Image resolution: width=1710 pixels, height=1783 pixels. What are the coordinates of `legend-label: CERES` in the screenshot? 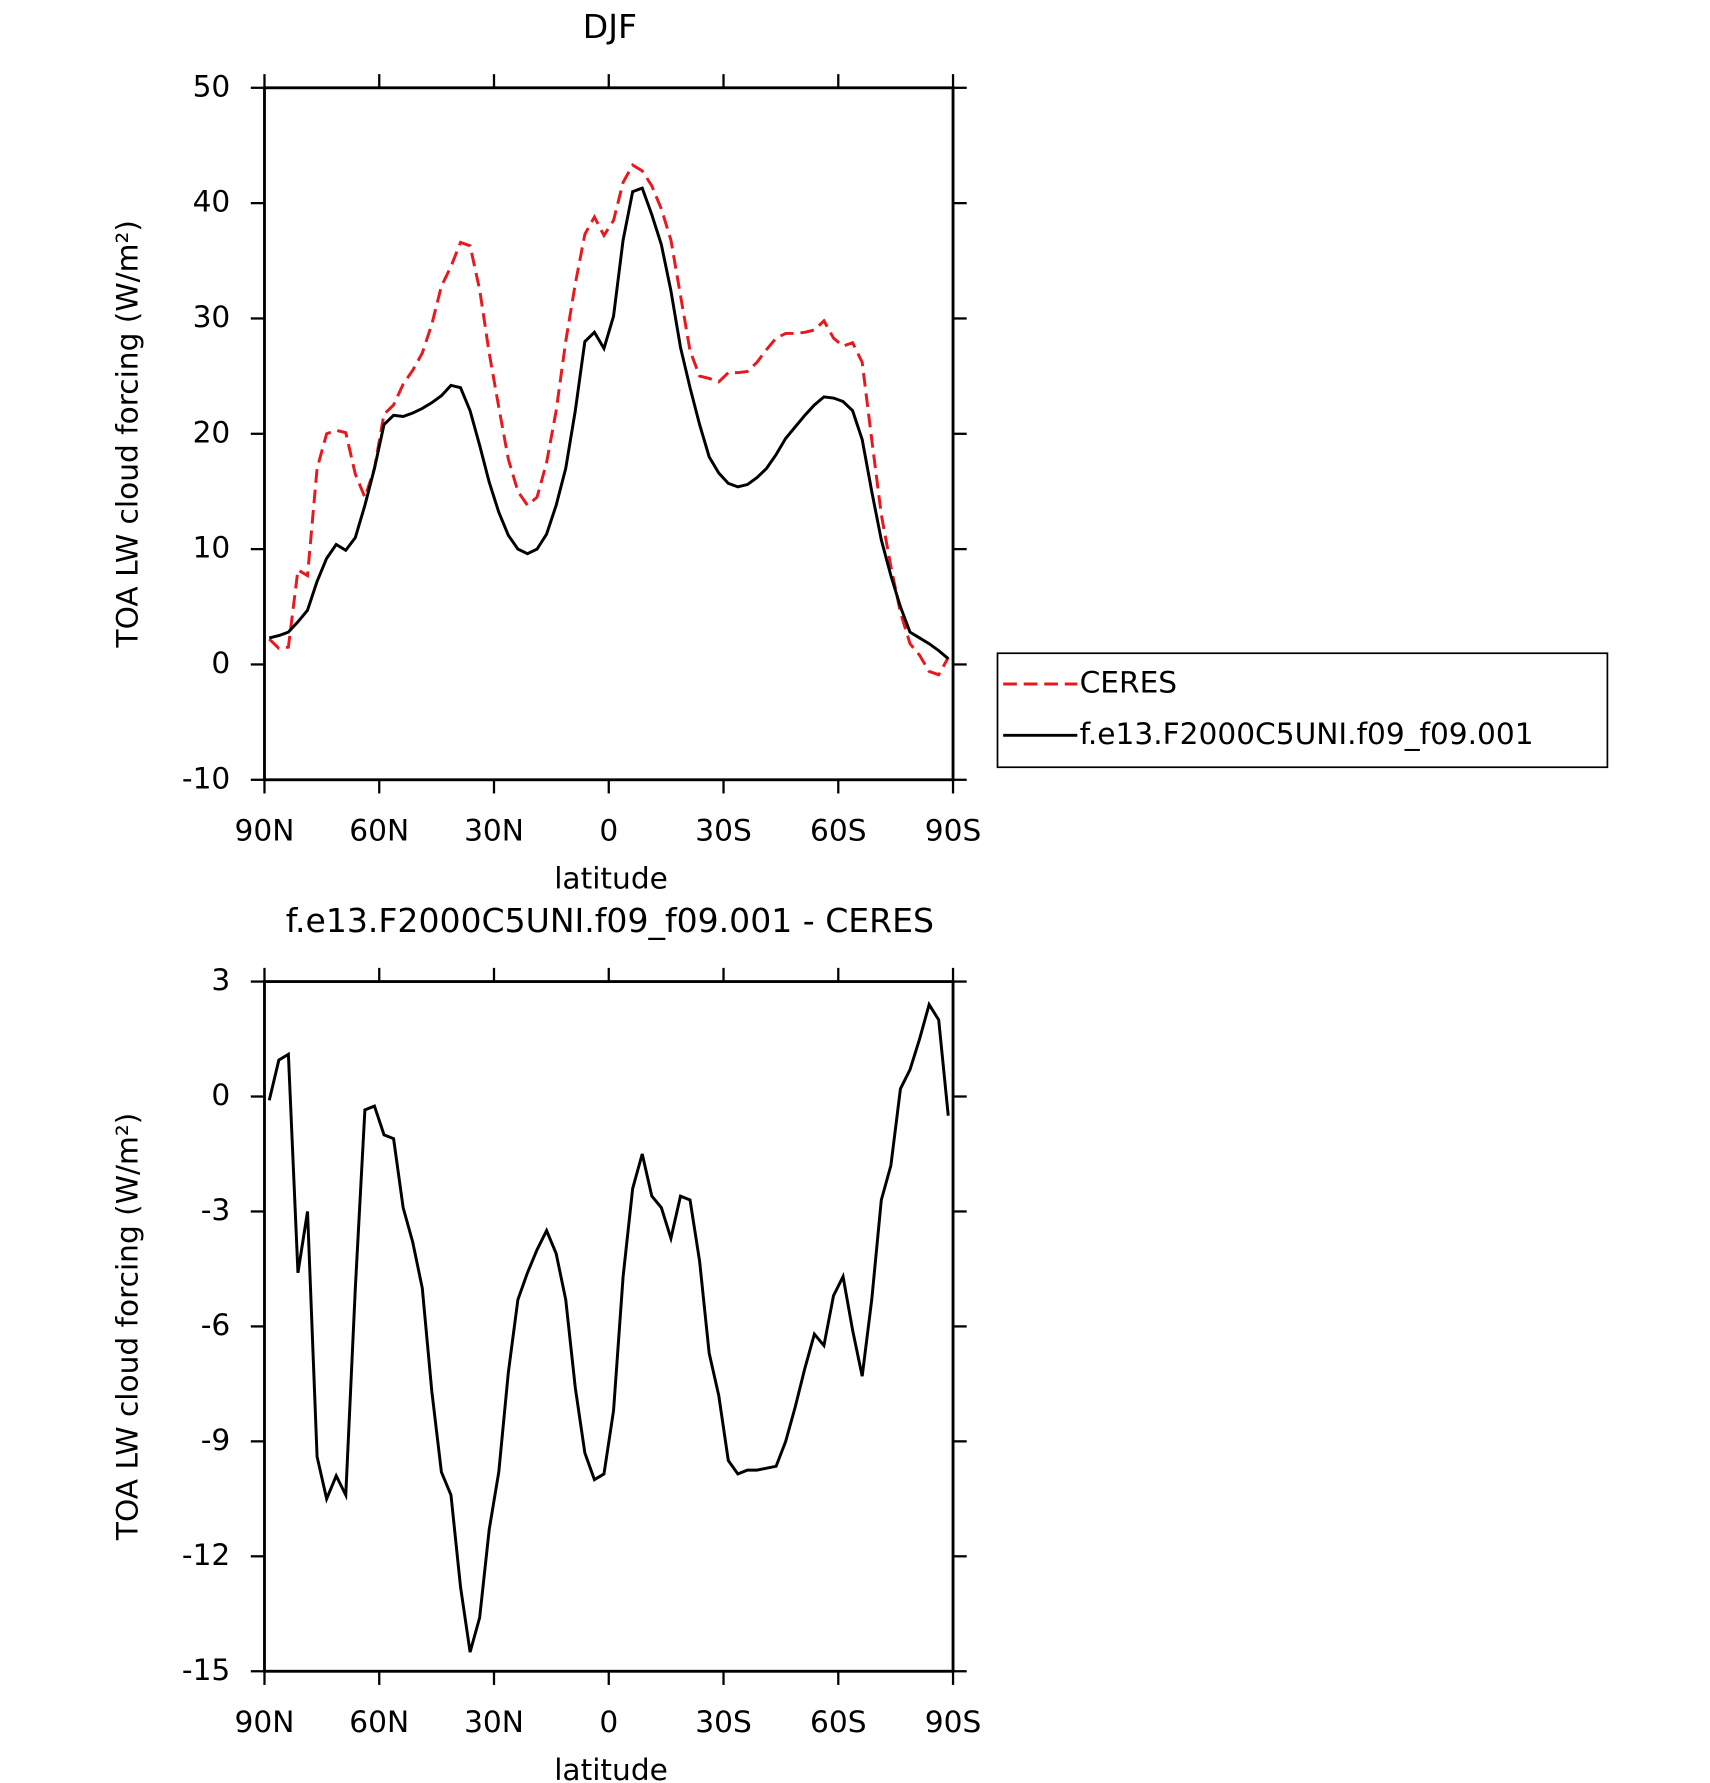 It's located at (1129, 682).